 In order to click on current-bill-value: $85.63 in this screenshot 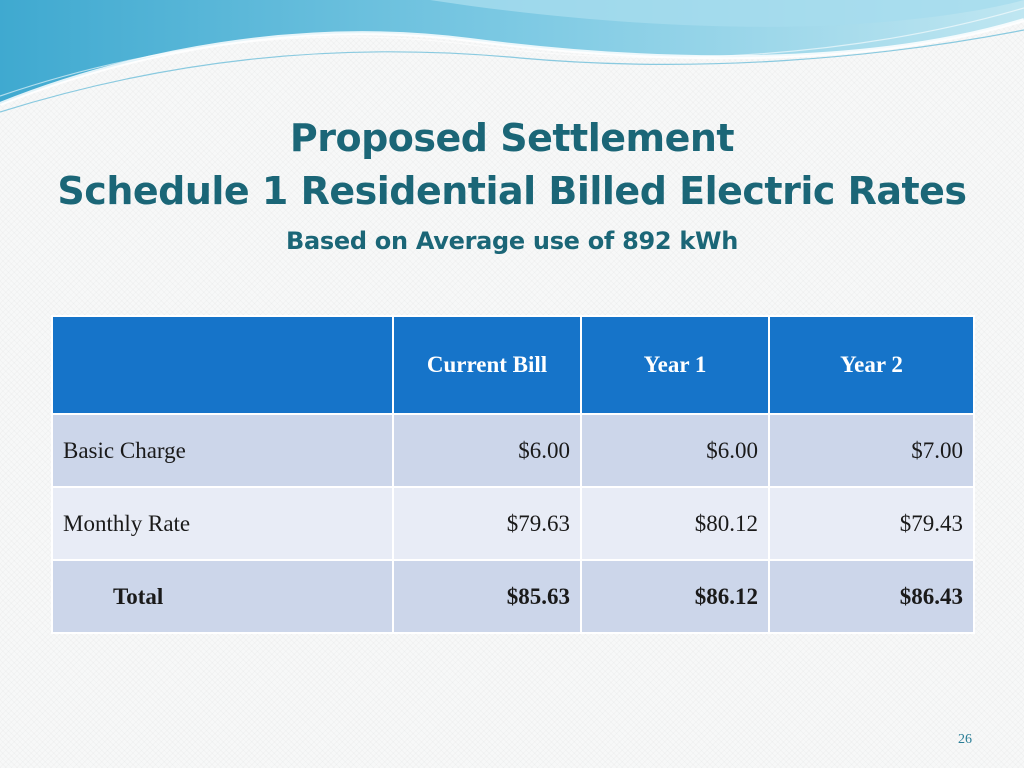, I will do `click(487, 596)`.